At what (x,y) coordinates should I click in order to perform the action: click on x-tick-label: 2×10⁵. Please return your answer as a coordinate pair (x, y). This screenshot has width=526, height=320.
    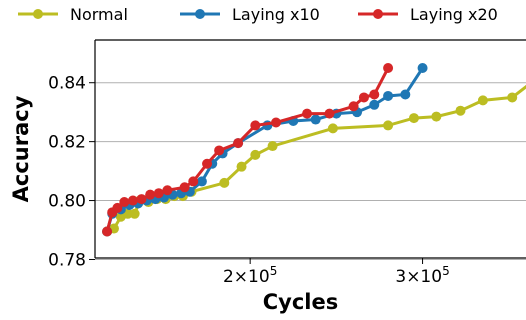
    Looking at the image, I should click on (250, 275).